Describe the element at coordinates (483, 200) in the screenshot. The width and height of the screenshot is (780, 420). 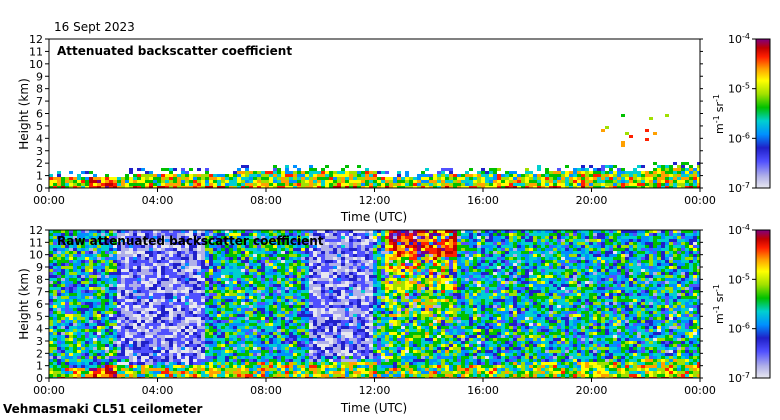
I see `x-tick-label-top: 16:00` at that location.